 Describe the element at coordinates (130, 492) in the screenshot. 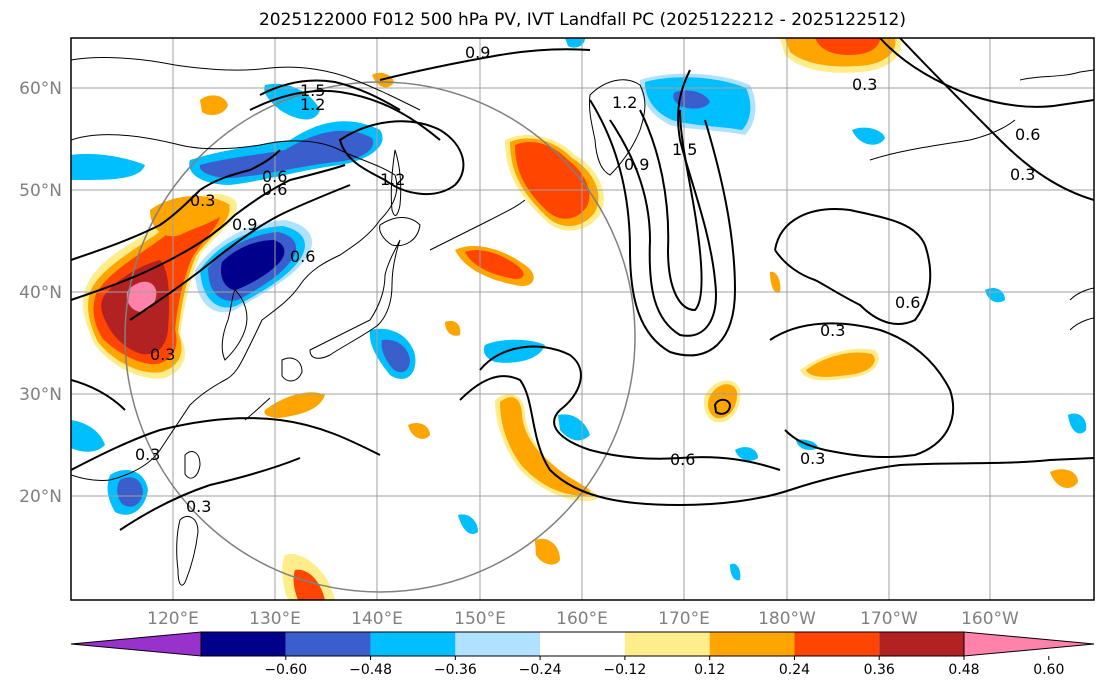

I see `cold-anomaly-taiwan-blue` at that location.